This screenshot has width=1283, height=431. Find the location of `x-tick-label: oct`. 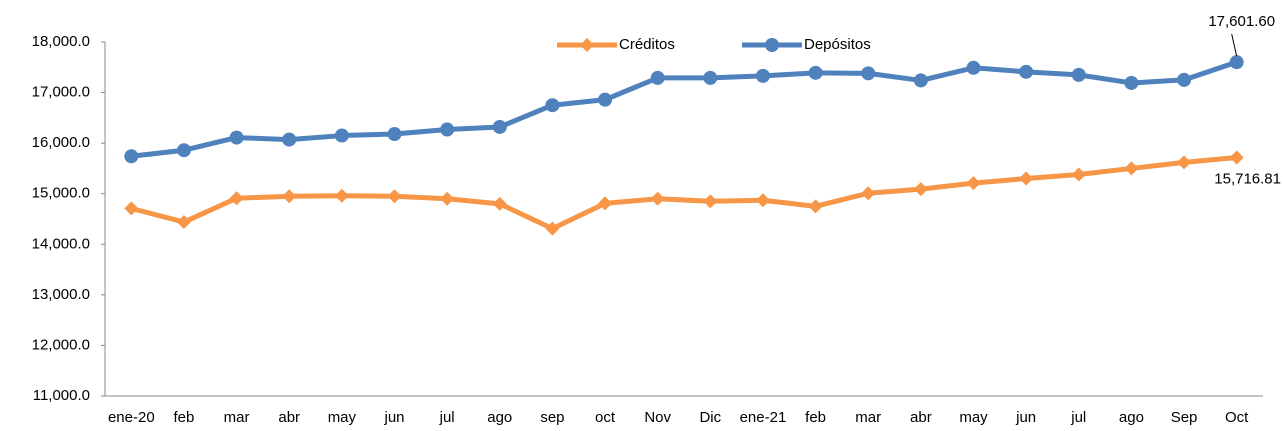

x-tick-label: oct is located at coordinates (605, 417).